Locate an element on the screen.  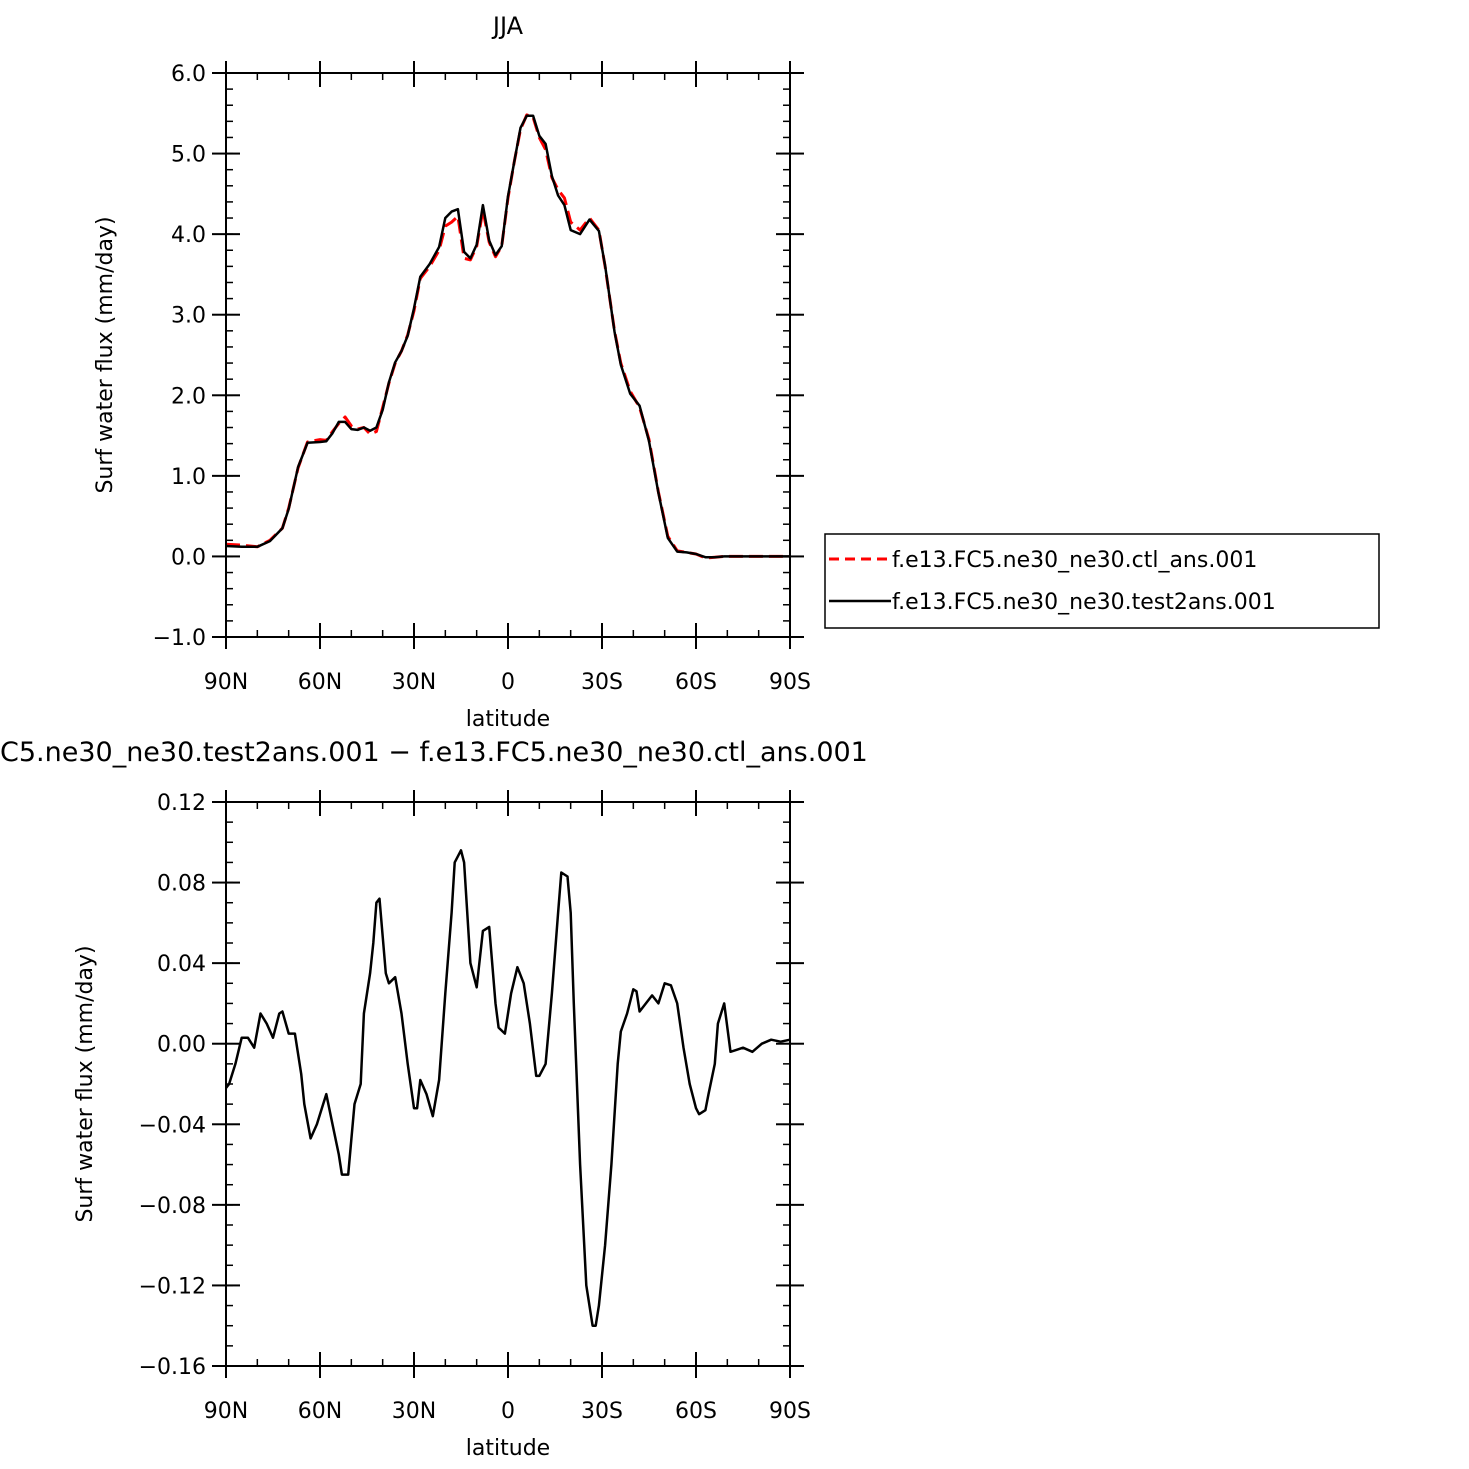
bottom-x-tick-label: 30S is located at coordinates (602, 1411).